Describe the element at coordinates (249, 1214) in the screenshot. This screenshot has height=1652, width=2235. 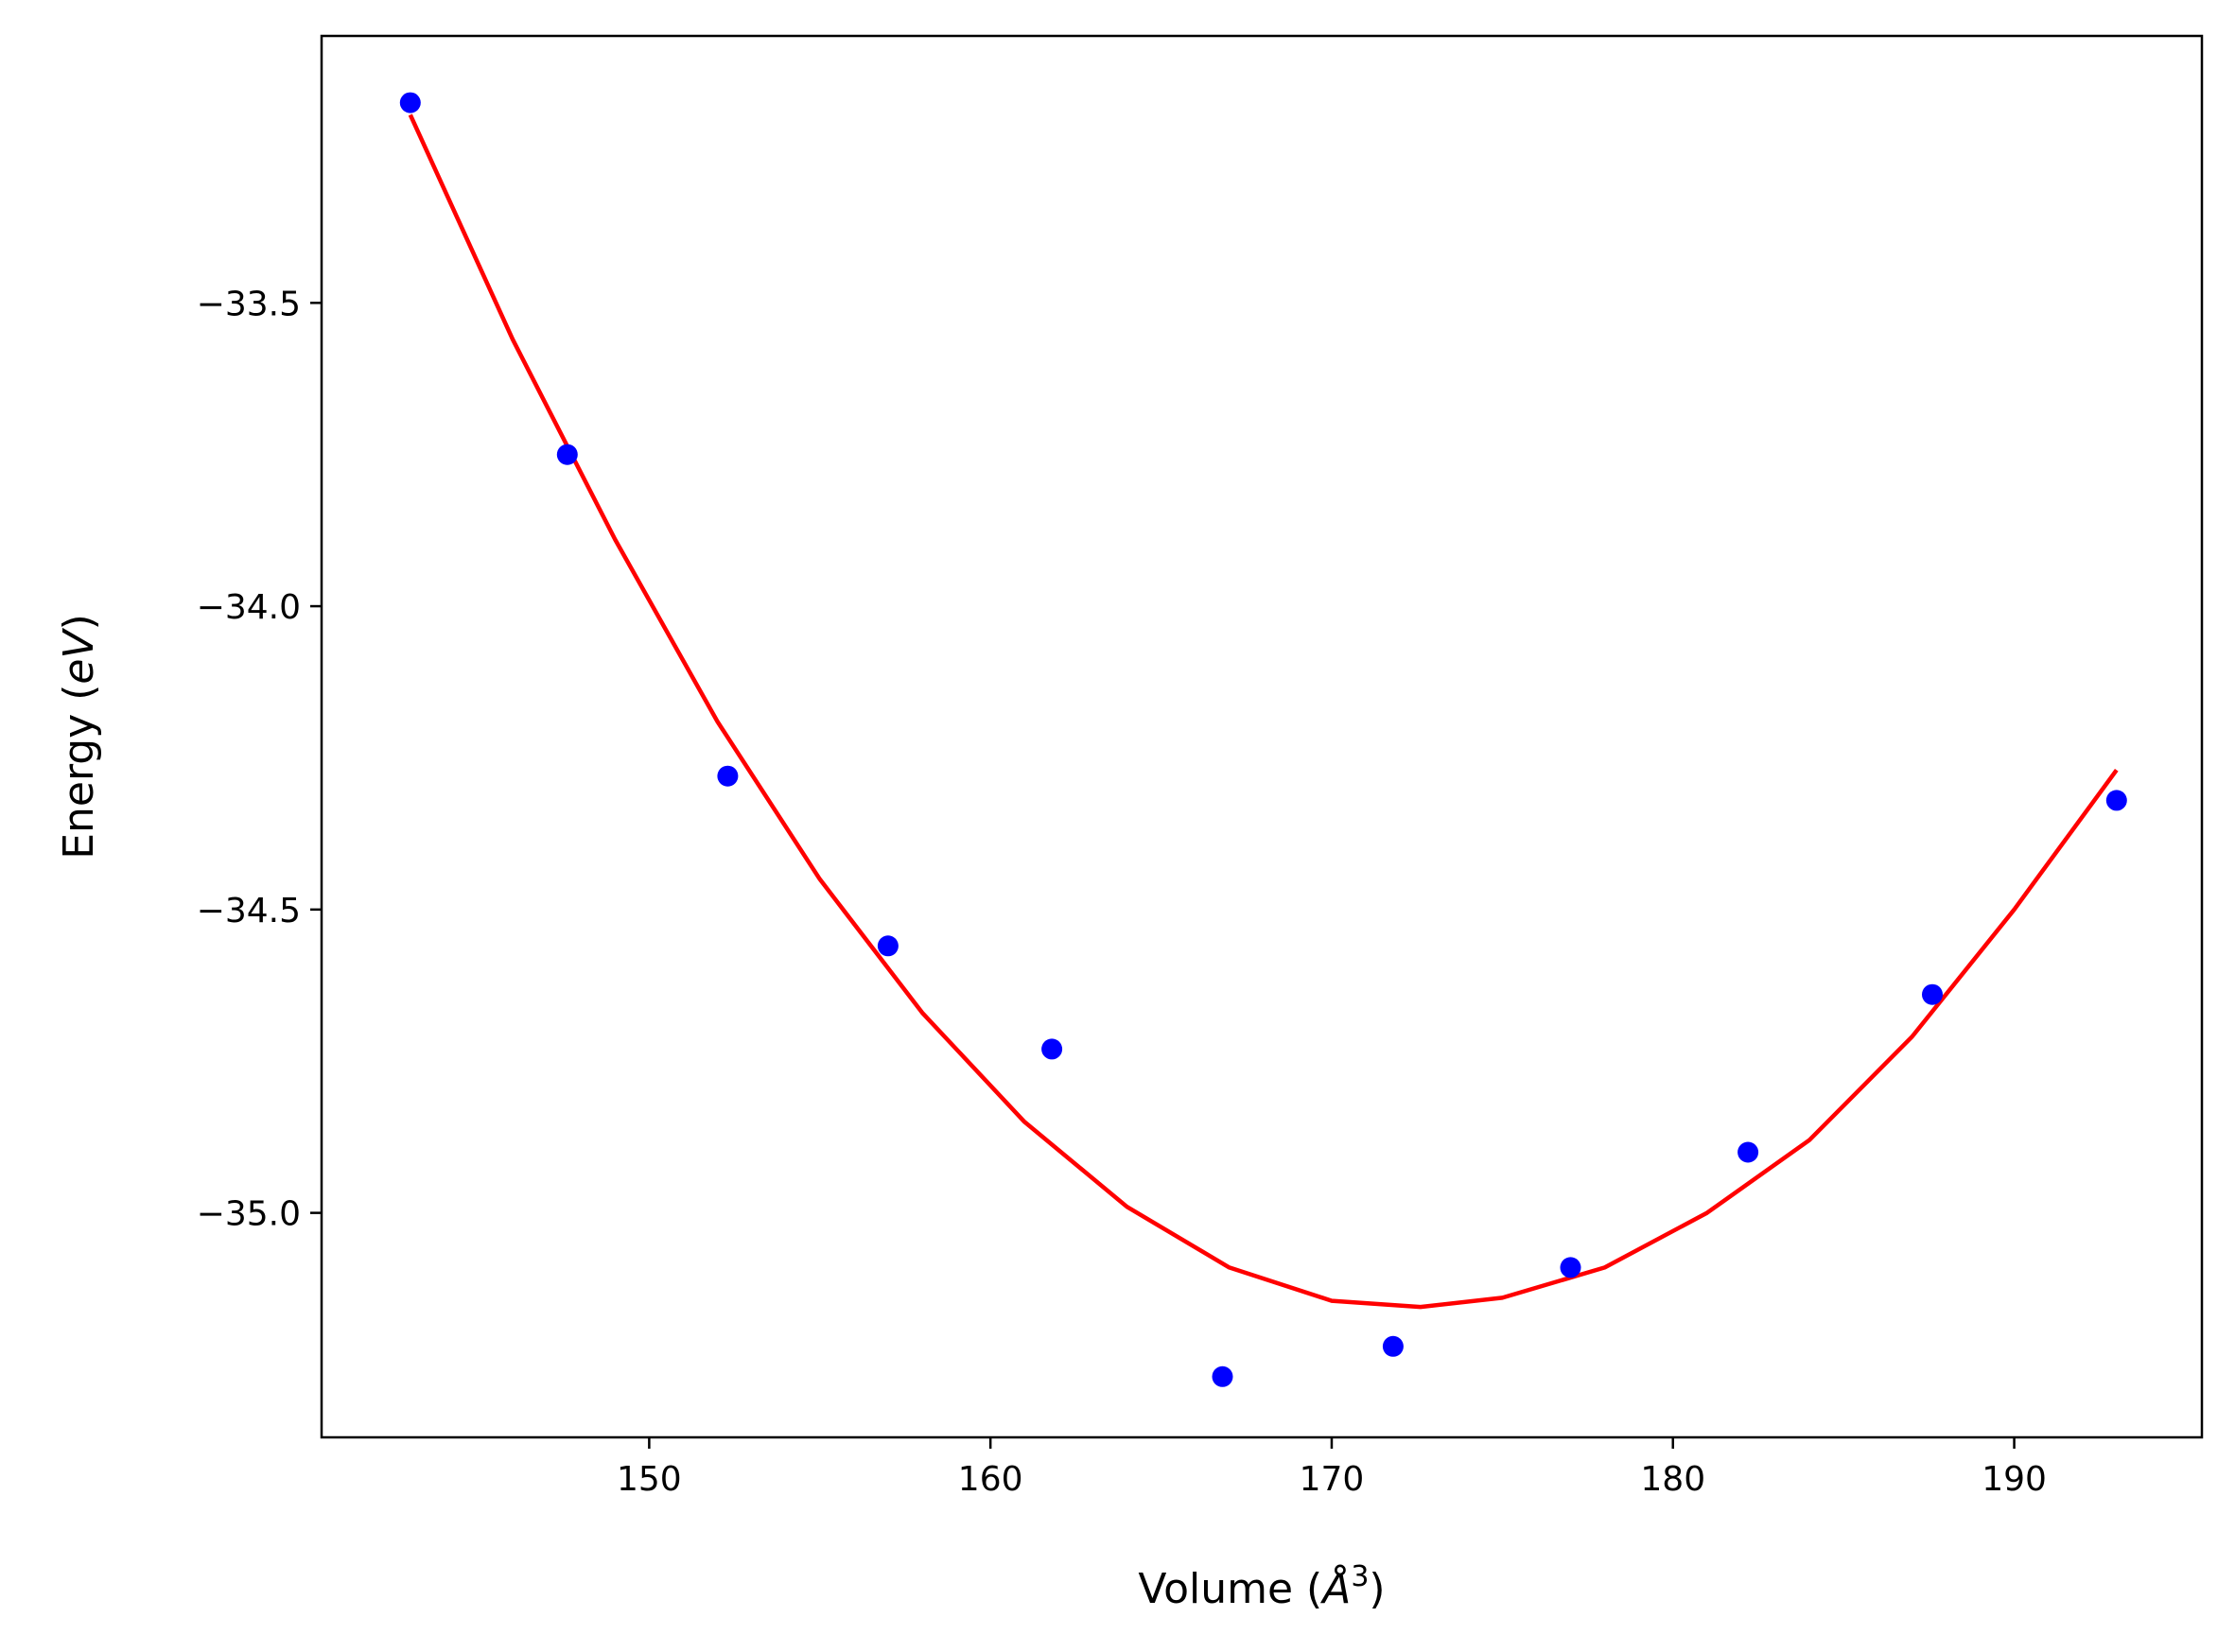
I see `y-tick-label: −35.0` at that location.